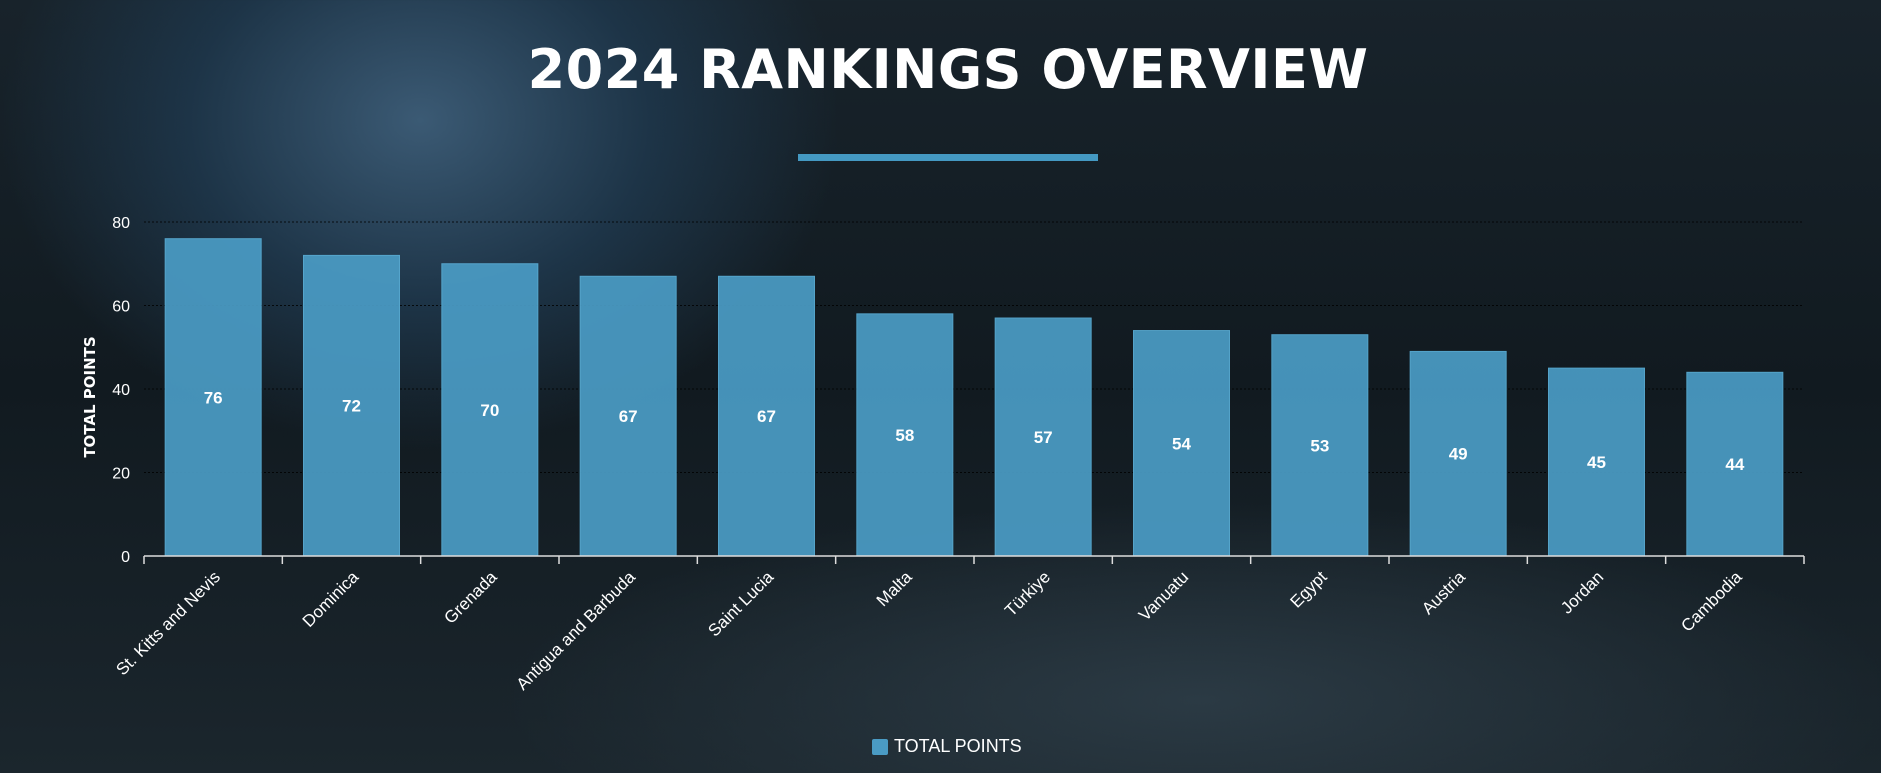 Image resolution: width=1881 pixels, height=773 pixels. Describe the element at coordinates (948, 157) in the screenshot. I see `title-underline` at that location.